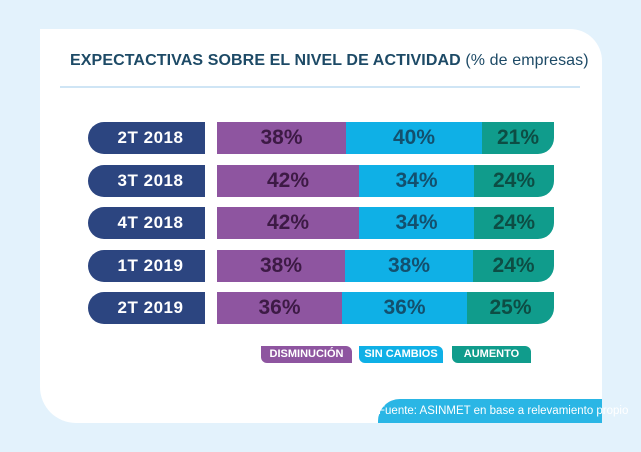 Image resolution: width=641 pixels, height=452 pixels. I want to click on stacked-bar: 38% 40% 21%, so click(385, 138).